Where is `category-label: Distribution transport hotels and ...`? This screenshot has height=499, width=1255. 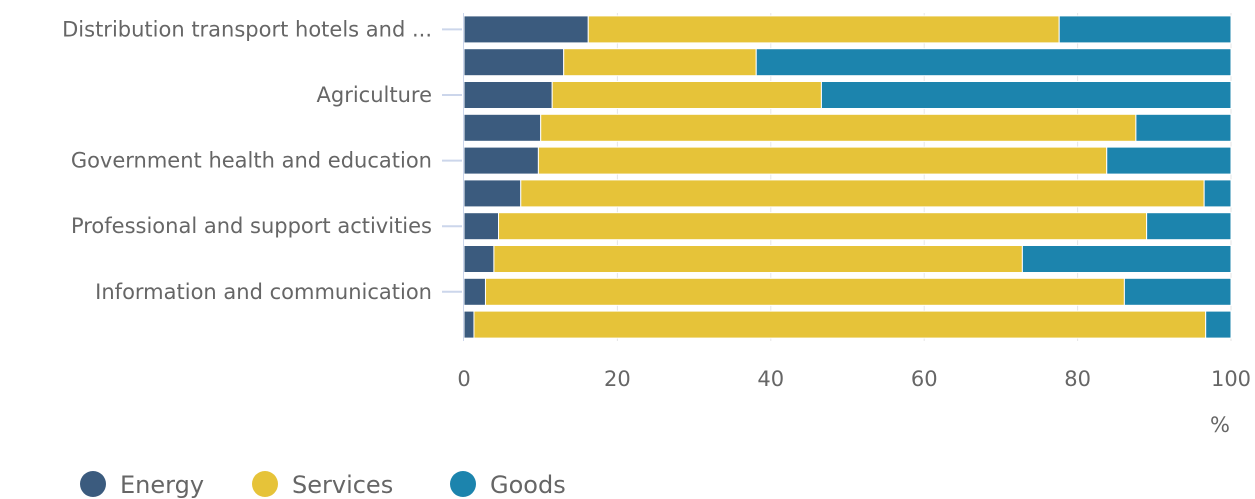
category-label: Distribution transport hotels and ... is located at coordinates (247, 29).